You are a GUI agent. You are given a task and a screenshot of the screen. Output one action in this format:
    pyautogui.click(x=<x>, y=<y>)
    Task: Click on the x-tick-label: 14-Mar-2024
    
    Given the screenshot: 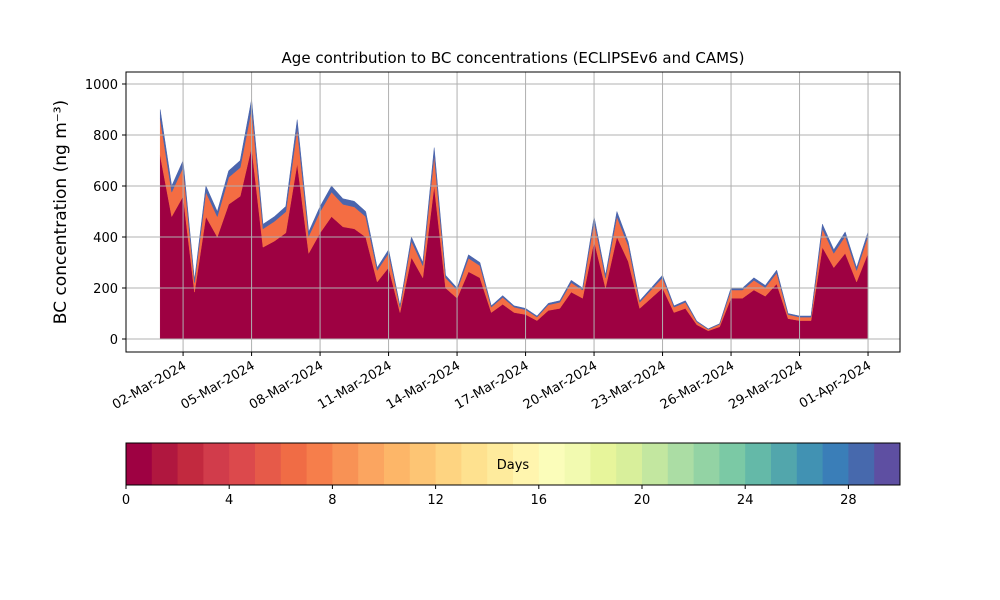 What is the action you would take?
    pyautogui.click(x=423, y=385)
    